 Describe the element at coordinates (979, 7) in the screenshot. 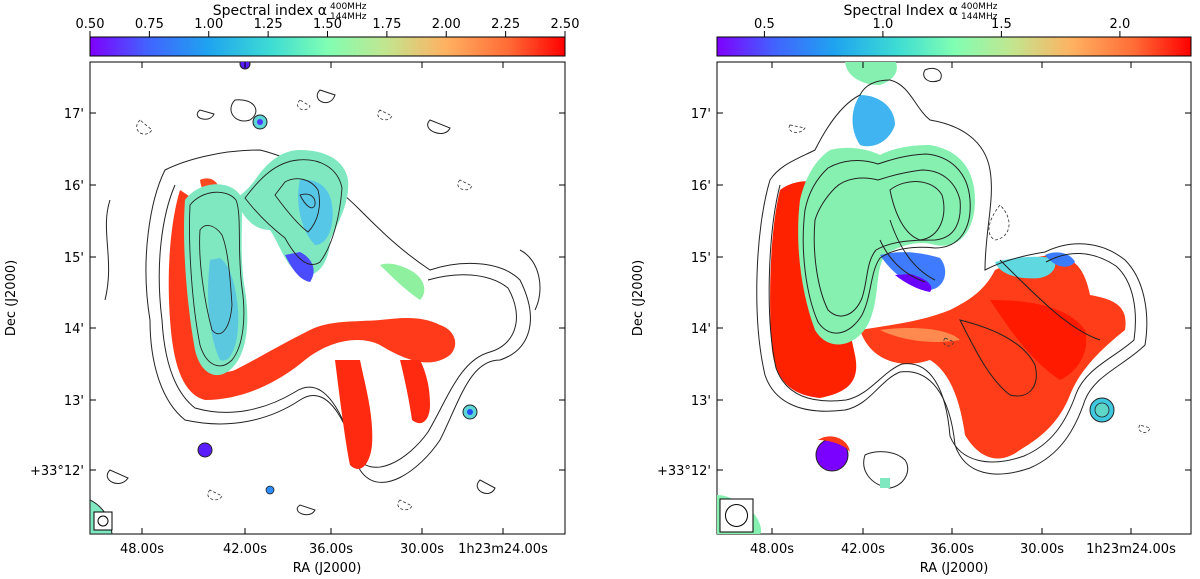

I see `right-colorbar-sup: 400MHz` at that location.